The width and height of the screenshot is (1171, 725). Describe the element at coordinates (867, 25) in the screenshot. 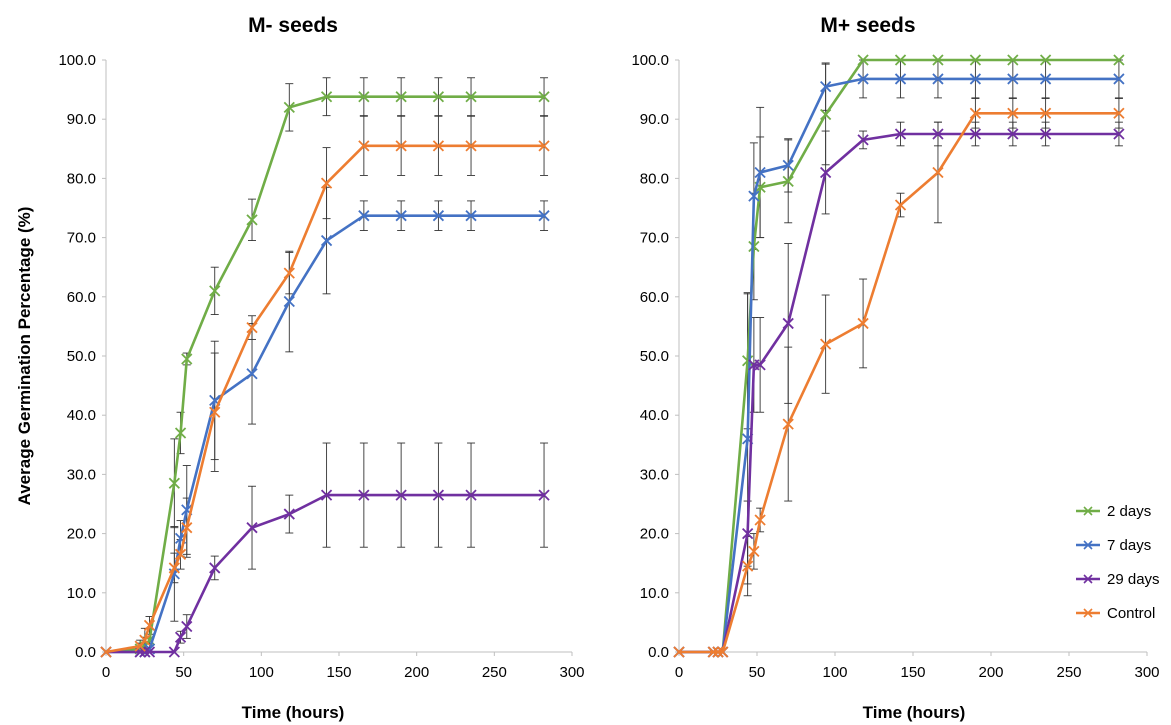

I see `chart-title: M+ seeds` at that location.